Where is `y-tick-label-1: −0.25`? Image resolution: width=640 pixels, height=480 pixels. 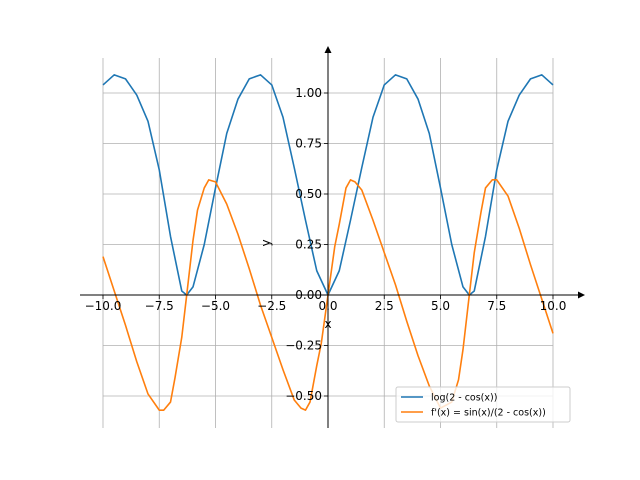 y-tick-label-1: −0.25 is located at coordinates (303, 346).